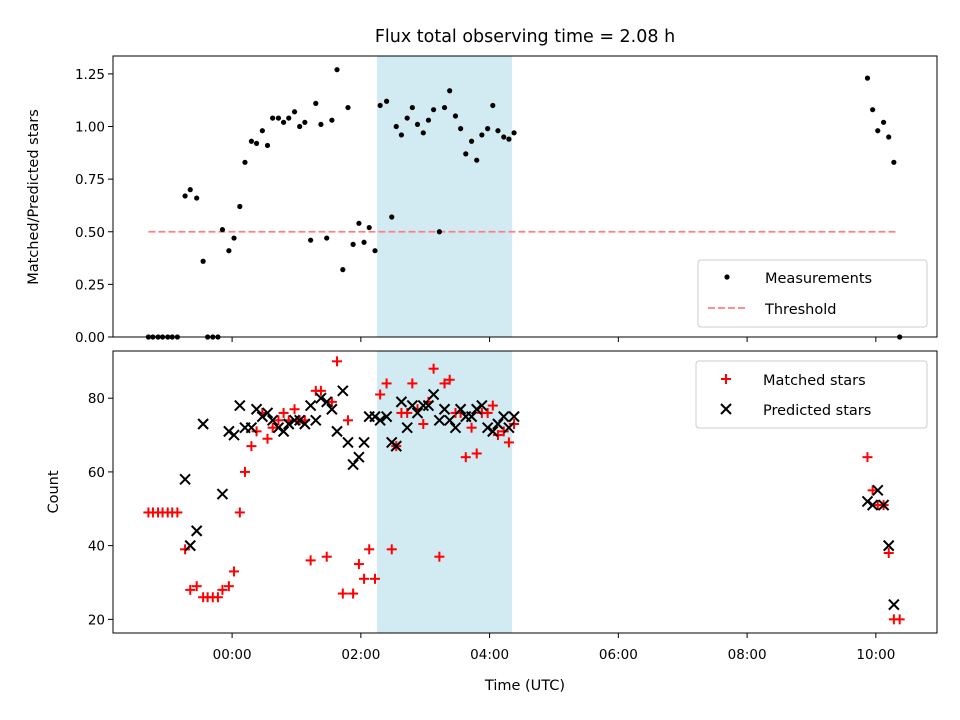  I want to click on predicted-stars-legend-marker, so click(726, 409).